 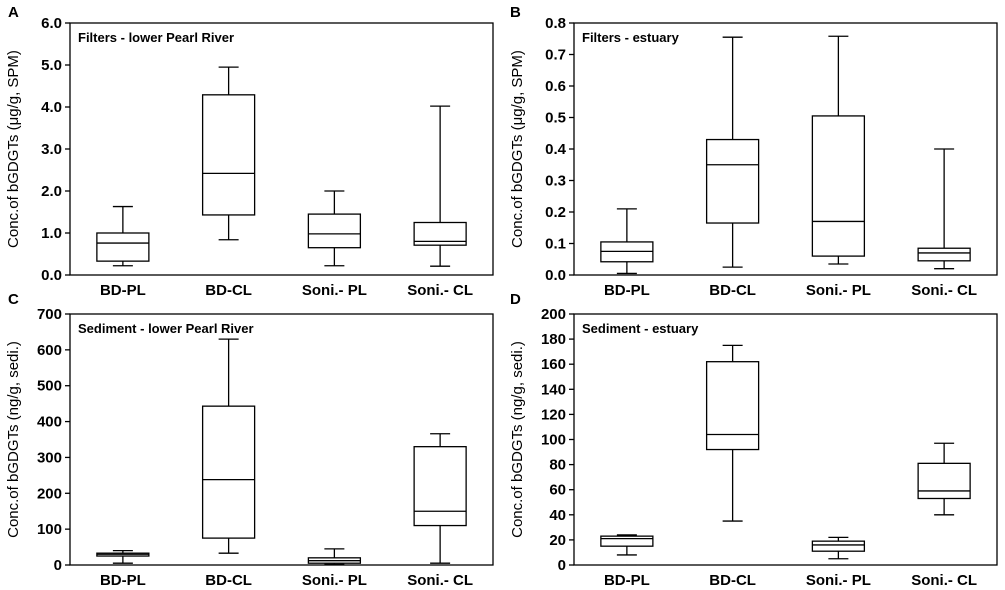 What do you see at coordinates (515, 12) in the screenshot?
I see `panel-letter: B` at bounding box center [515, 12].